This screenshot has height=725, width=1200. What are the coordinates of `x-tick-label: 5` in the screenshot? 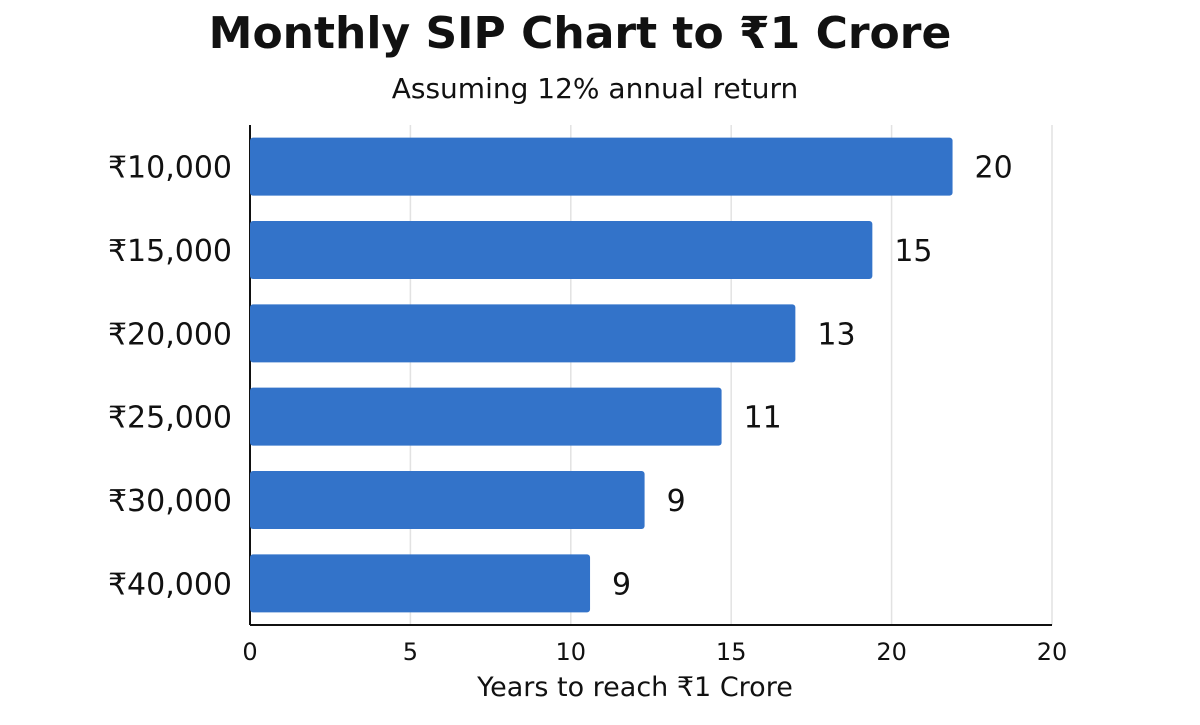 It's located at (410, 652).